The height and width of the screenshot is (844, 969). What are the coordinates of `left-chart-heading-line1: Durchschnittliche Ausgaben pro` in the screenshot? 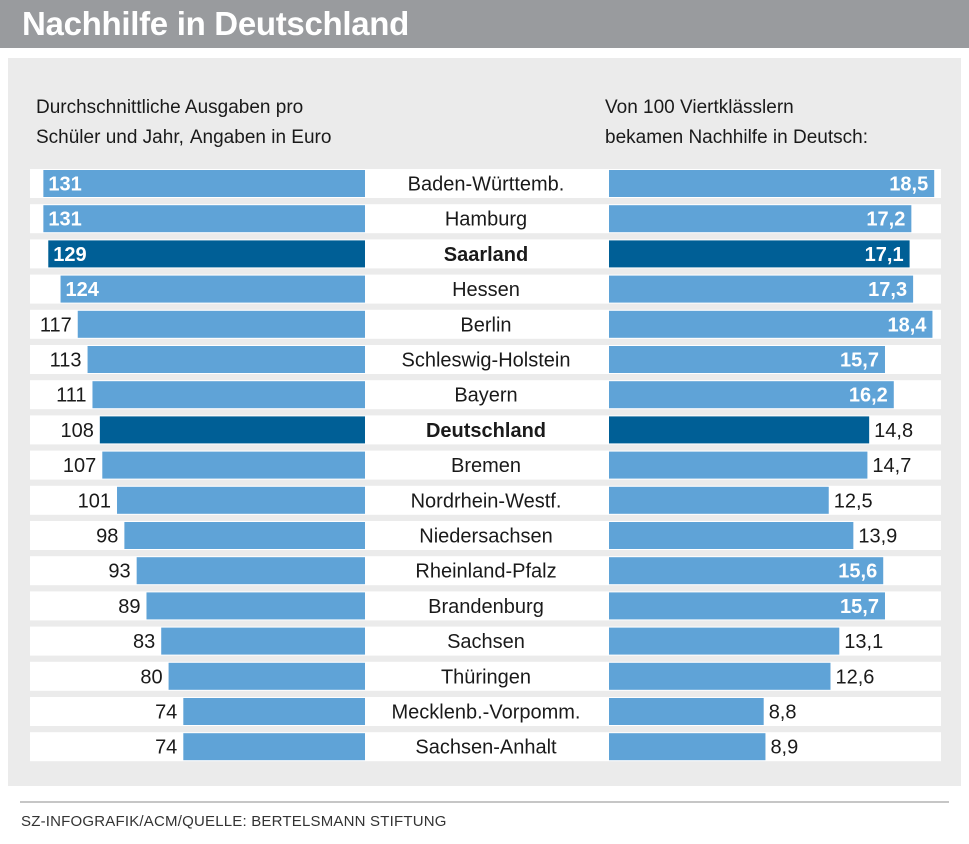 It's located at (169, 107).